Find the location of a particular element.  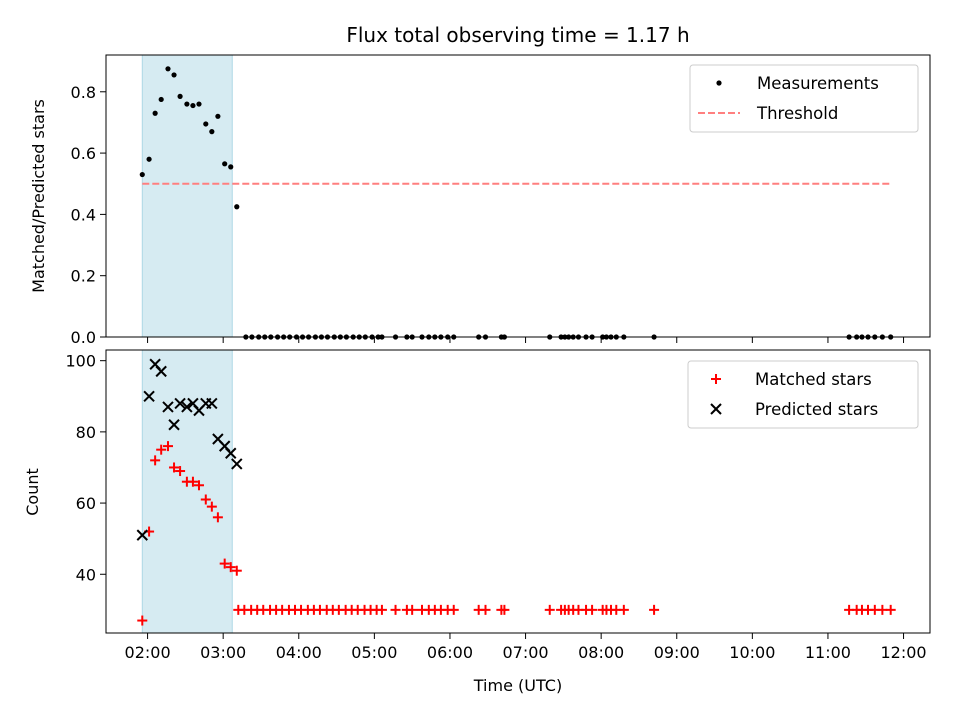

bottom-y-axis-label: Count is located at coordinates (32, 492).